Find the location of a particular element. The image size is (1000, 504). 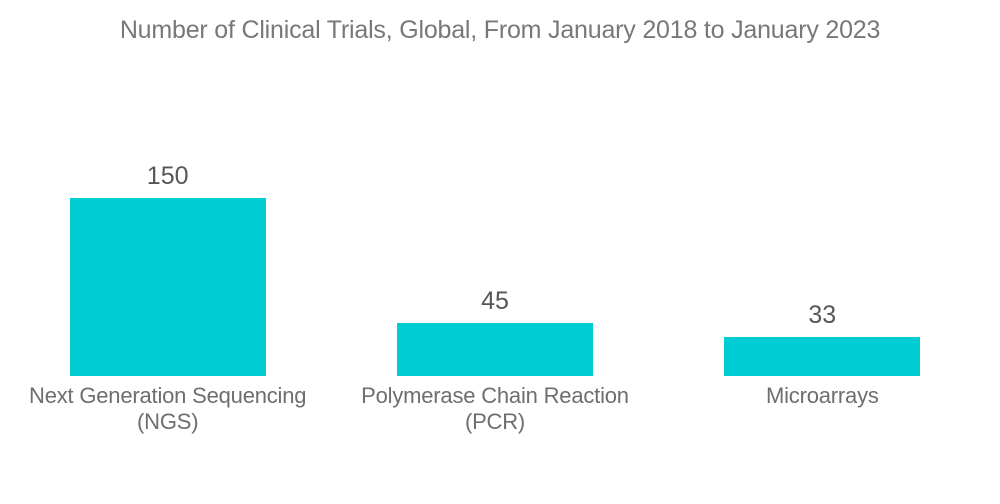

bar-microarrays is located at coordinates (822, 356).